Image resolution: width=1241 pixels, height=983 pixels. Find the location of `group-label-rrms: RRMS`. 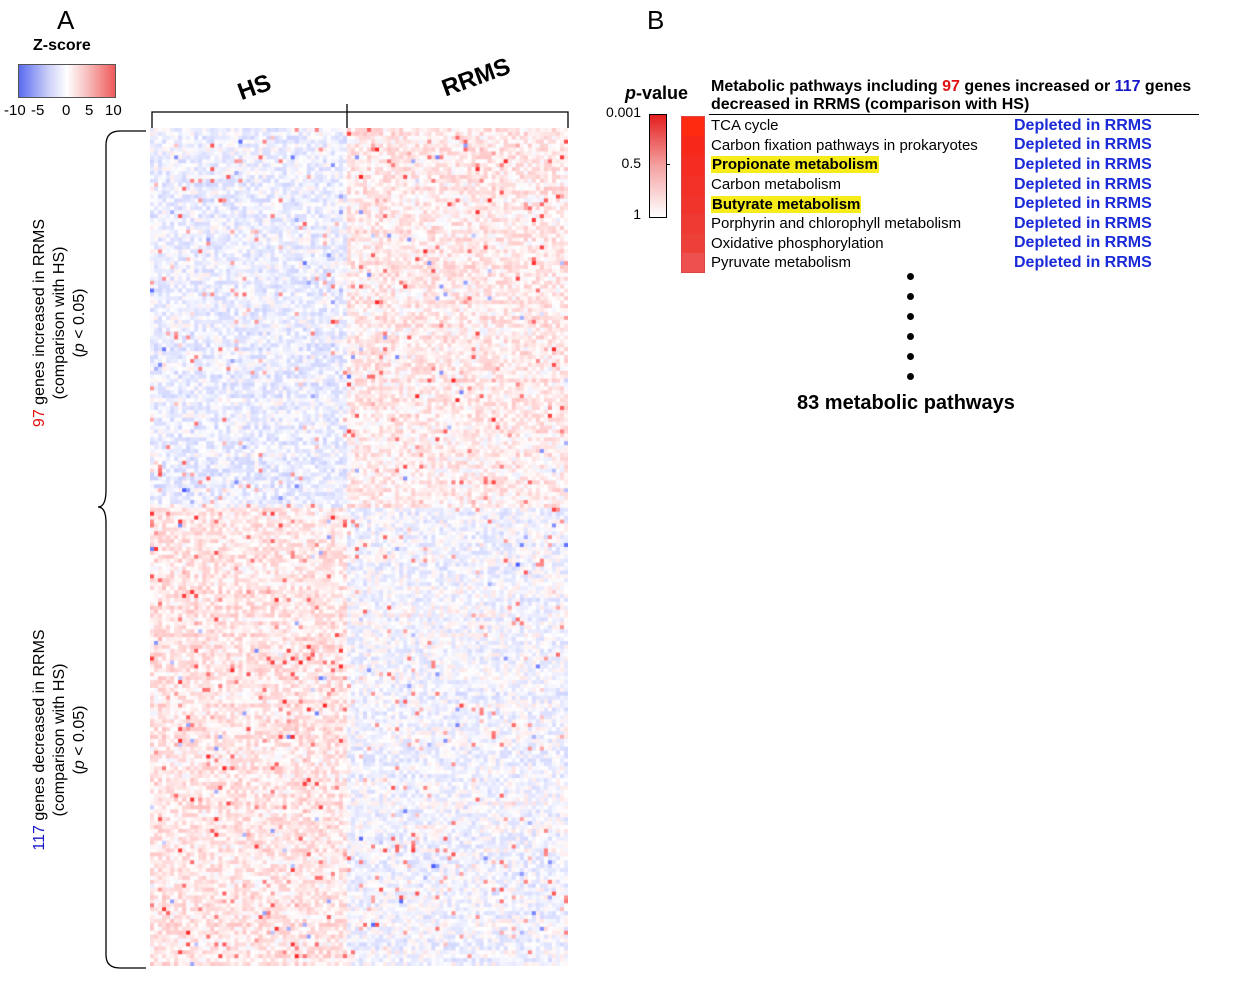

group-label-rrms: RRMS is located at coordinates (476, 77).